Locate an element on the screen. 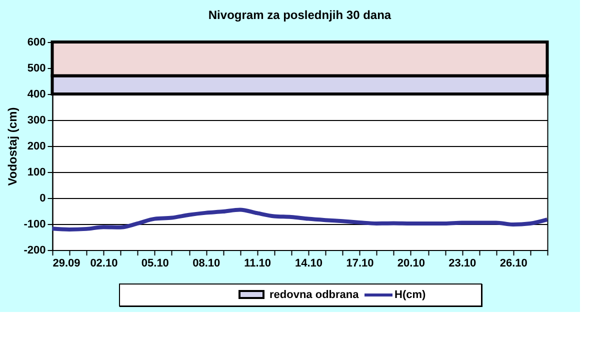 The height and width of the screenshot is (343, 600). y-tick-label: 0 is located at coordinates (43, 198).